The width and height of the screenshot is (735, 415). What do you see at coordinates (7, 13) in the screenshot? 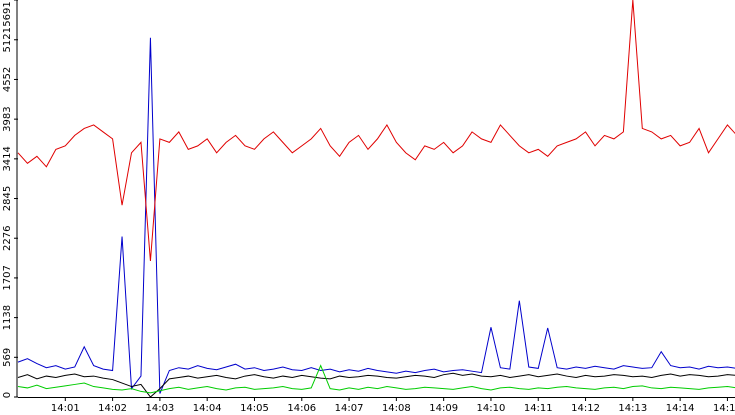
I see `y-tick-label: 5691` at bounding box center [7, 13].